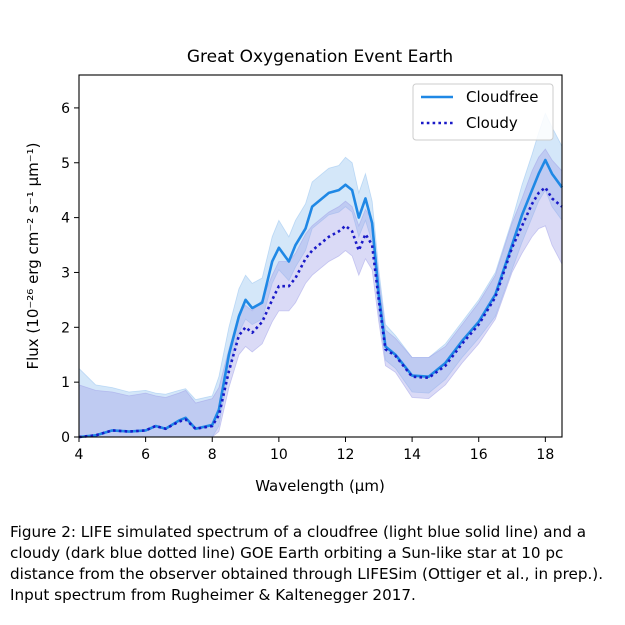 The width and height of the screenshot is (625, 625). I want to click on legend-label-cloudy: Cloudy, so click(492, 123).